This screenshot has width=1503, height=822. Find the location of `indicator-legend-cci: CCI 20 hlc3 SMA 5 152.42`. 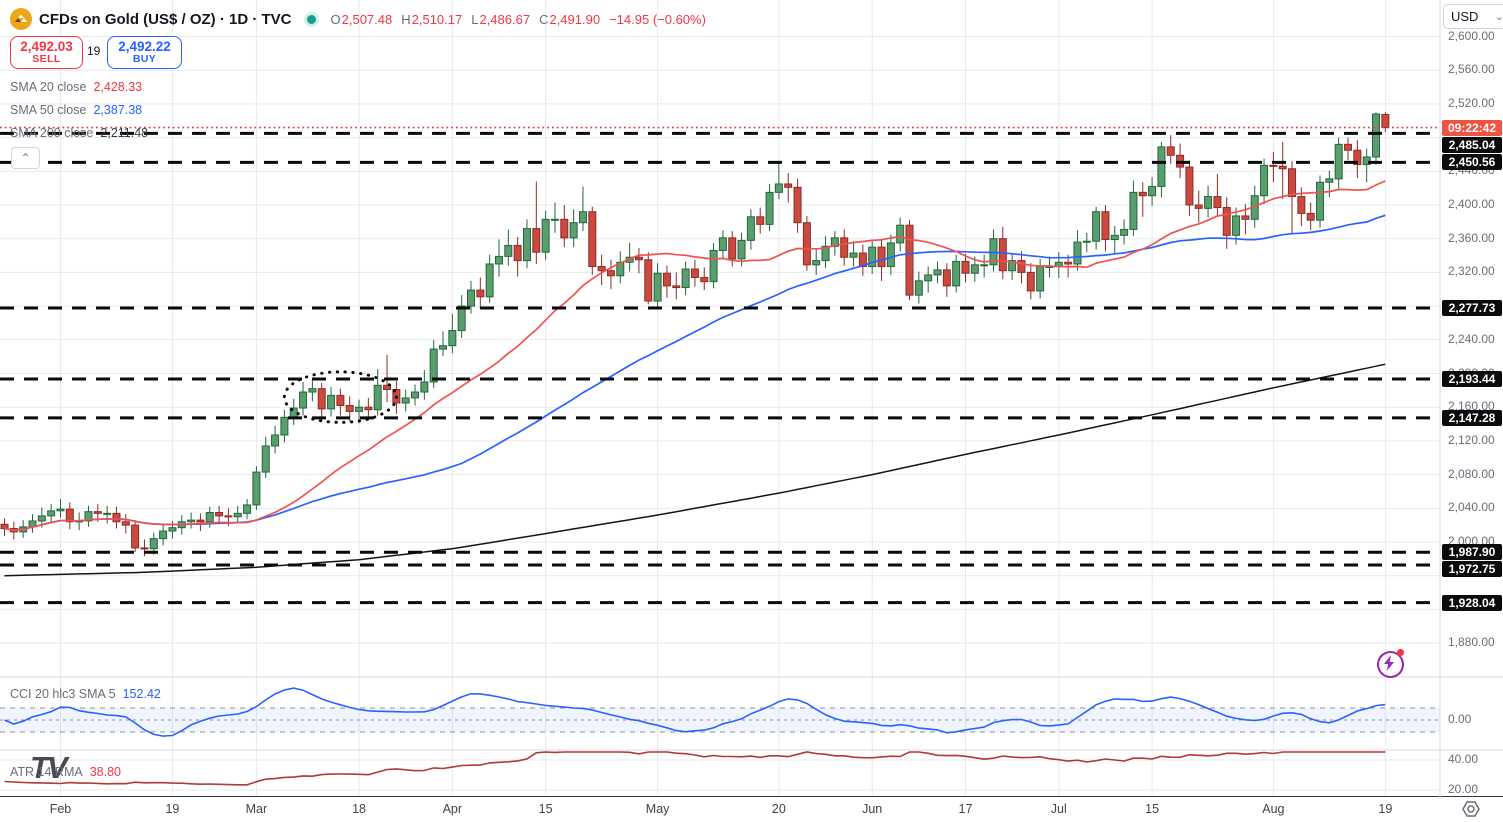

indicator-legend-cci: CCI 20 hlc3 SMA 5 152.42 is located at coordinates (85, 694).